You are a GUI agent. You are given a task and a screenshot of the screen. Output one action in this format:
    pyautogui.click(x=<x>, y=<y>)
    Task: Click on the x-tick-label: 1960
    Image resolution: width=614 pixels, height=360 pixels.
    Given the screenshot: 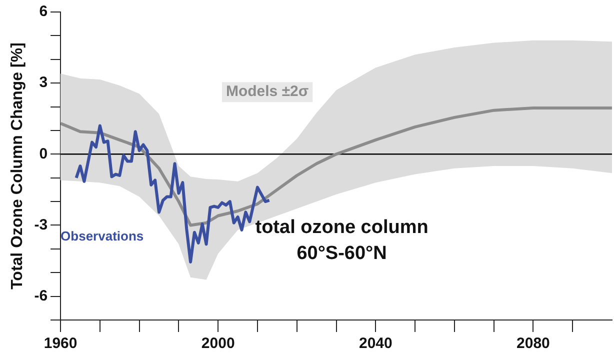 What is the action you would take?
    pyautogui.click(x=61, y=343)
    